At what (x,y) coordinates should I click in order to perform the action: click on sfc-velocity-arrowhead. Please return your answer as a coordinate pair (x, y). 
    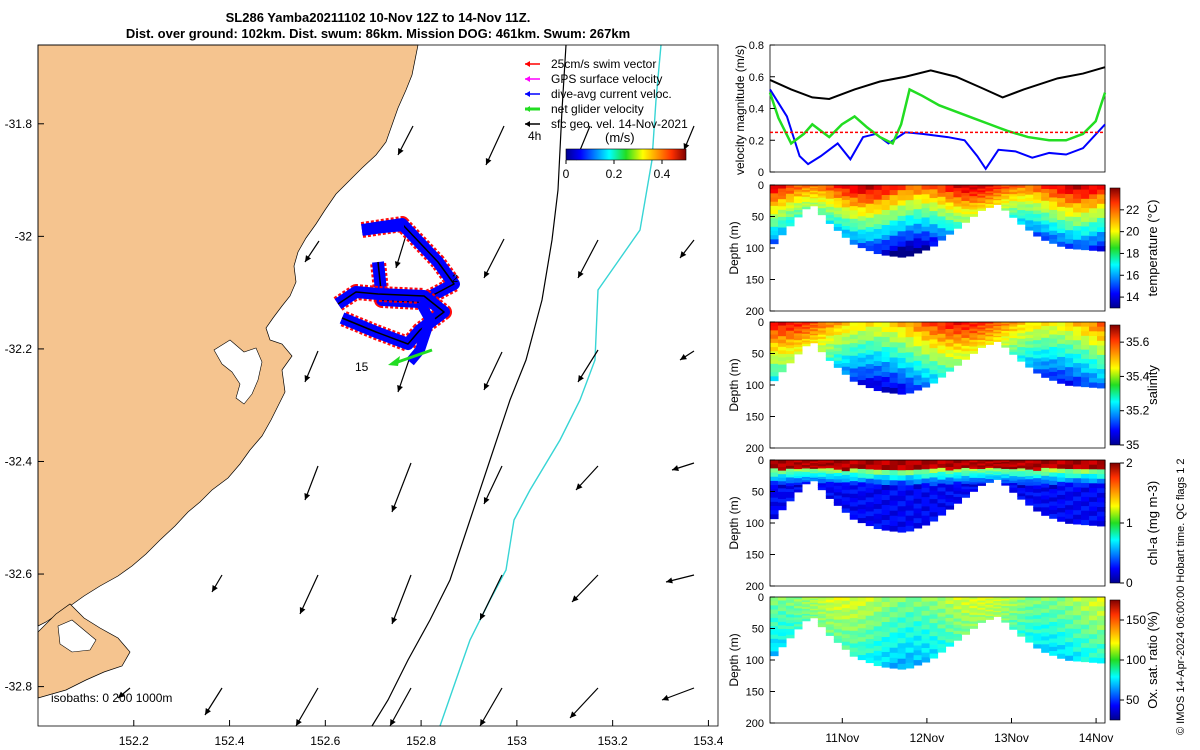
    Looking at the image, I should click on (579, 486).